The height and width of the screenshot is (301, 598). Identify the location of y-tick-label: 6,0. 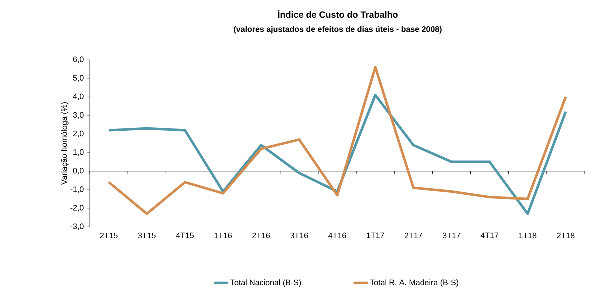
(78, 60).